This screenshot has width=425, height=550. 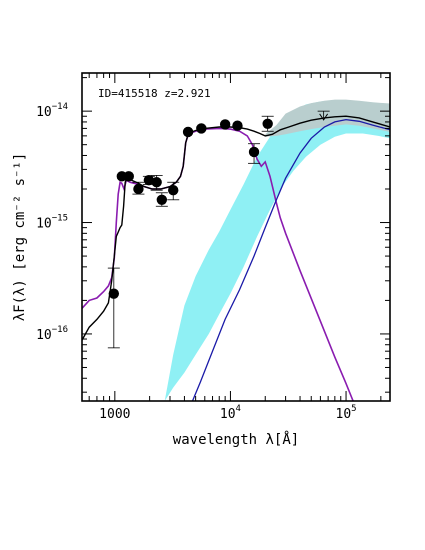 I want to click on x-tick-label: 10⁵, so click(x=346, y=413).